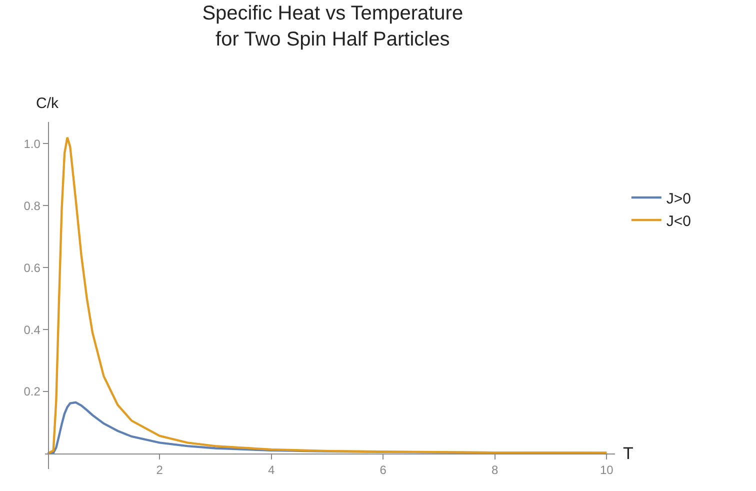  Describe the element at coordinates (32, 267) in the screenshot. I see `y-tick-label: 0.6` at that location.